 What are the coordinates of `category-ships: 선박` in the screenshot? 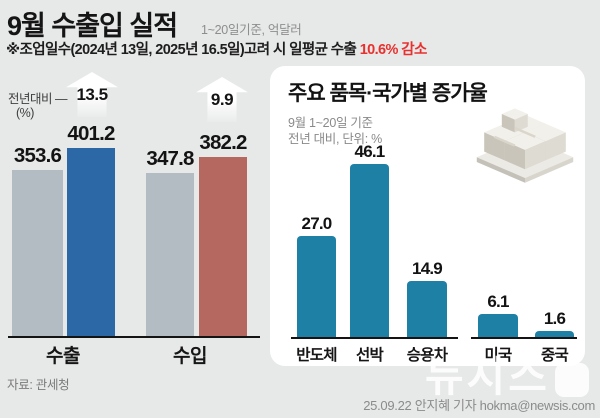 It's located at (370, 355).